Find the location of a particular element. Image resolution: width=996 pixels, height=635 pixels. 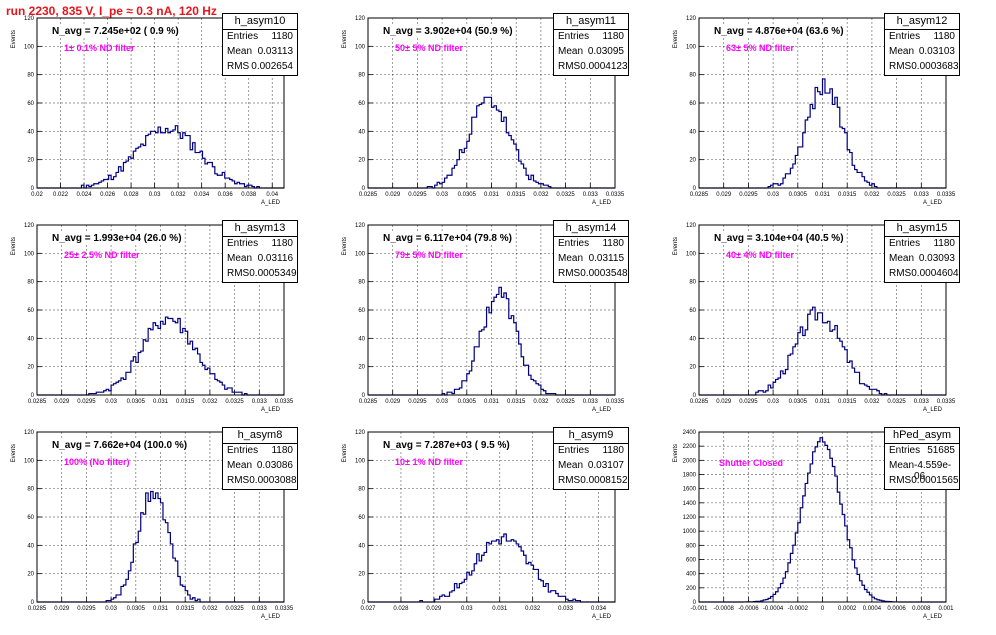

filter-label: 25± 2.5% ND filter is located at coordinates (102, 255).